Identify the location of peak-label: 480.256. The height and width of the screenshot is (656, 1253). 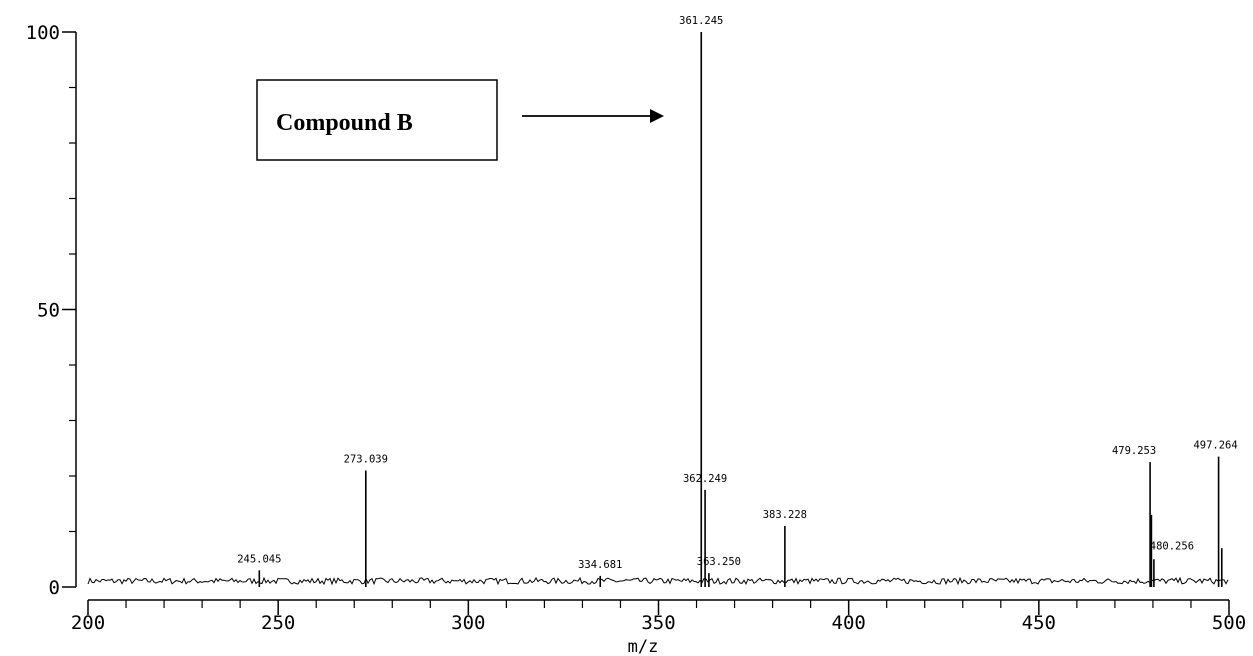
(1172, 546).